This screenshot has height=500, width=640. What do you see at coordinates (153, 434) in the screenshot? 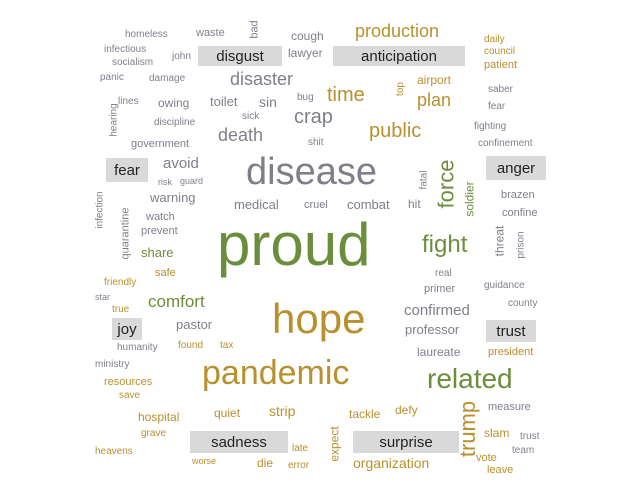
I see `word-grave: grave` at bounding box center [153, 434].